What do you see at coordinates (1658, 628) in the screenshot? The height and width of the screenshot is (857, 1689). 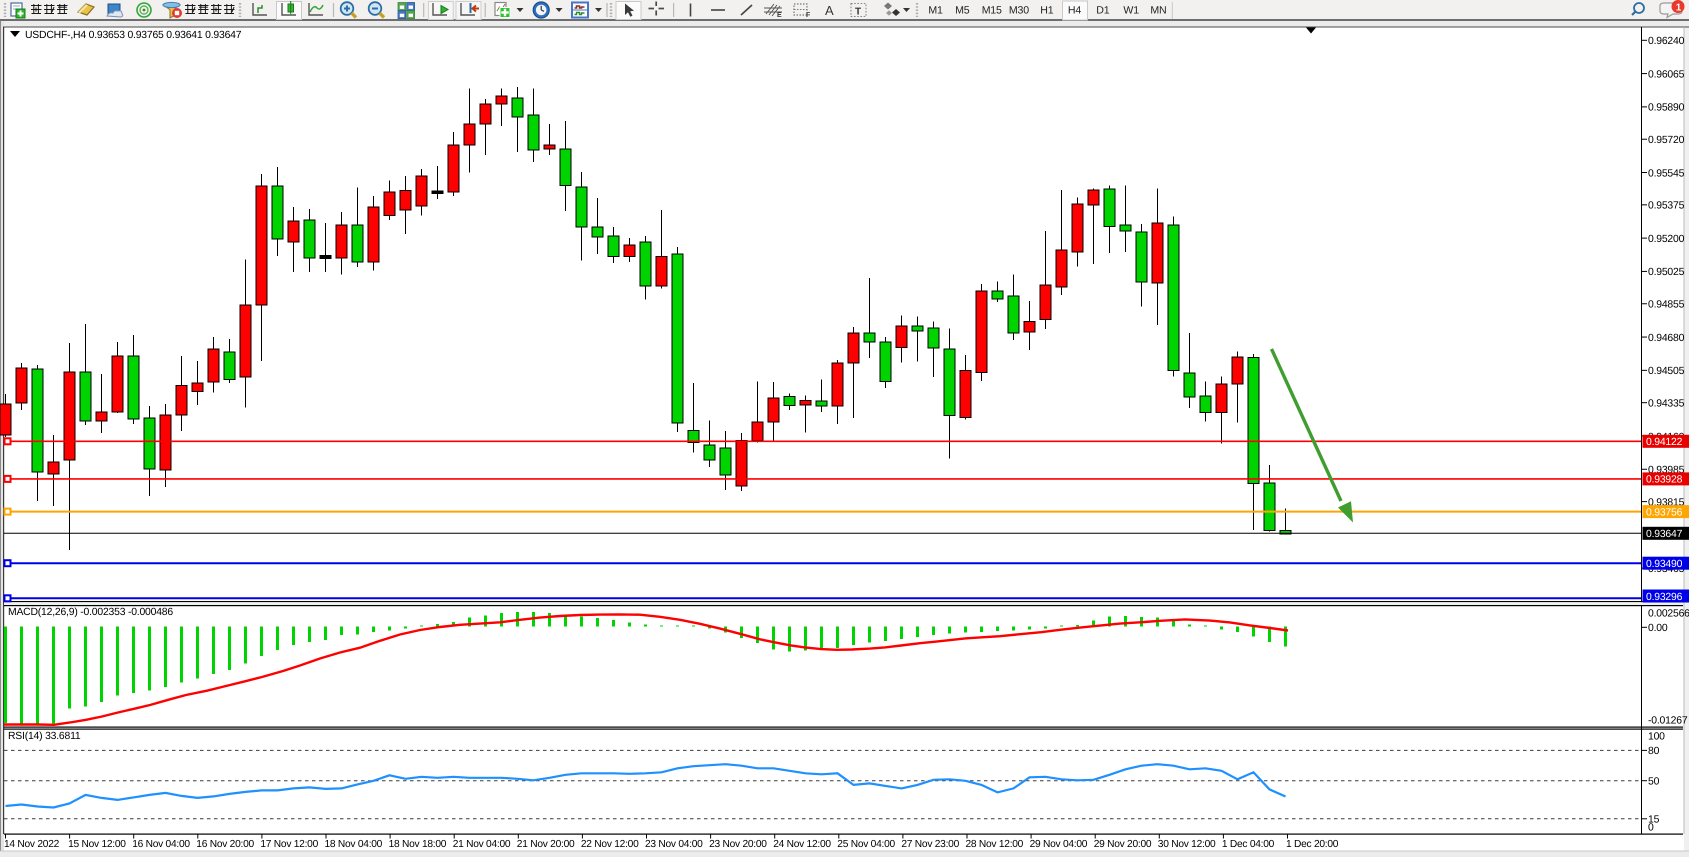 I see `svg-text: 0.00` at bounding box center [1658, 628].